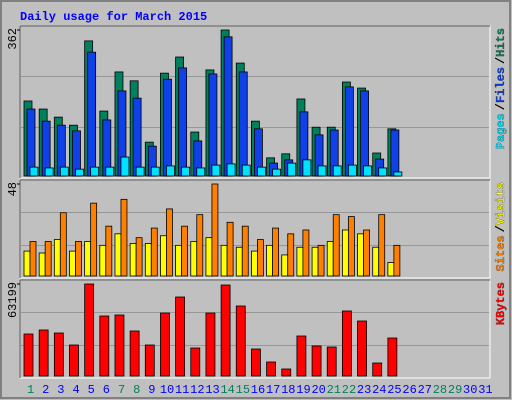  What do you see at coordinates (167, 390) in the screenshot?
I see `x-tick-label: 10` at bounding box center [167, 390].